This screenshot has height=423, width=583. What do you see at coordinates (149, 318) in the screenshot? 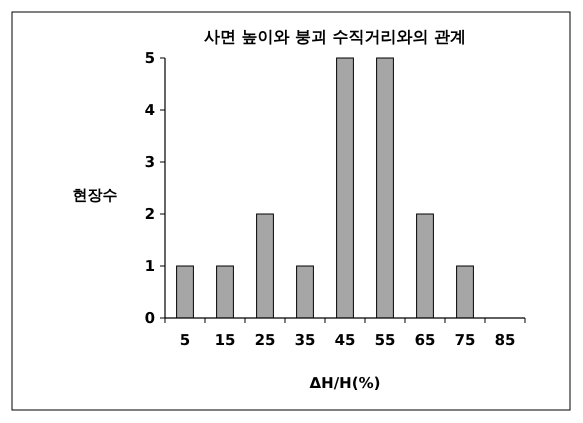
I see `y-tick-label: 0` at bounding box center [149, 318].